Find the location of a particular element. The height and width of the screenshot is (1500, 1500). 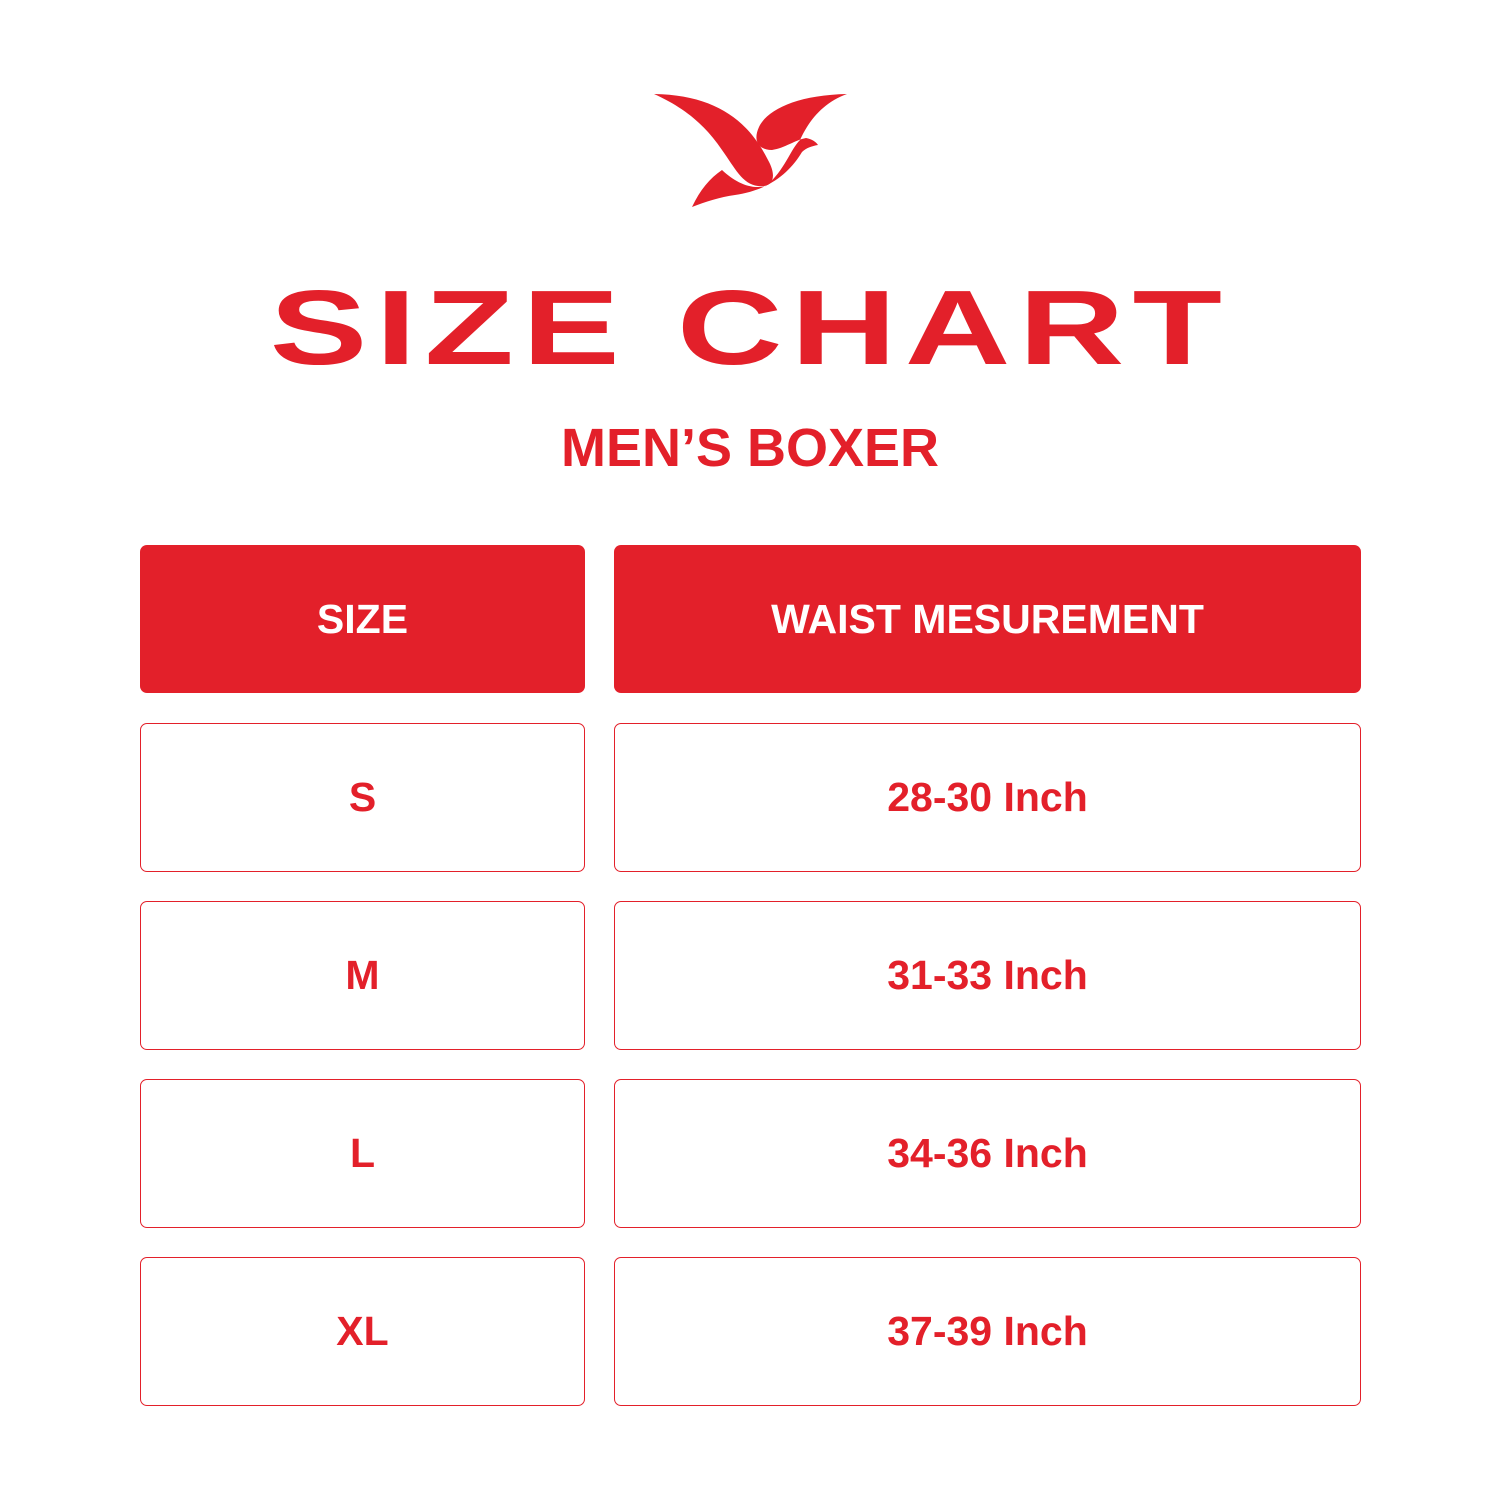

waist-cell: 37-39 Inch is located at coordinates (987, 1331).